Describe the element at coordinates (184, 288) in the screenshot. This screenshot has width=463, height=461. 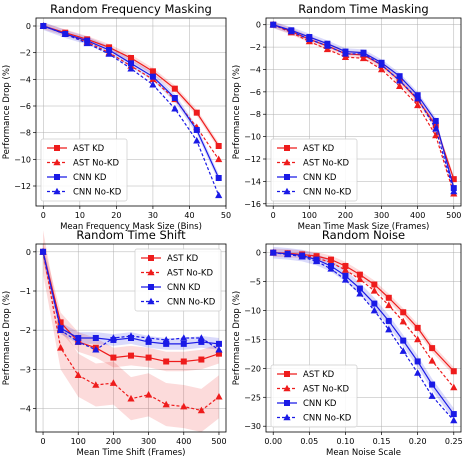
I see `legend-label-3: CNN KD` at that location.